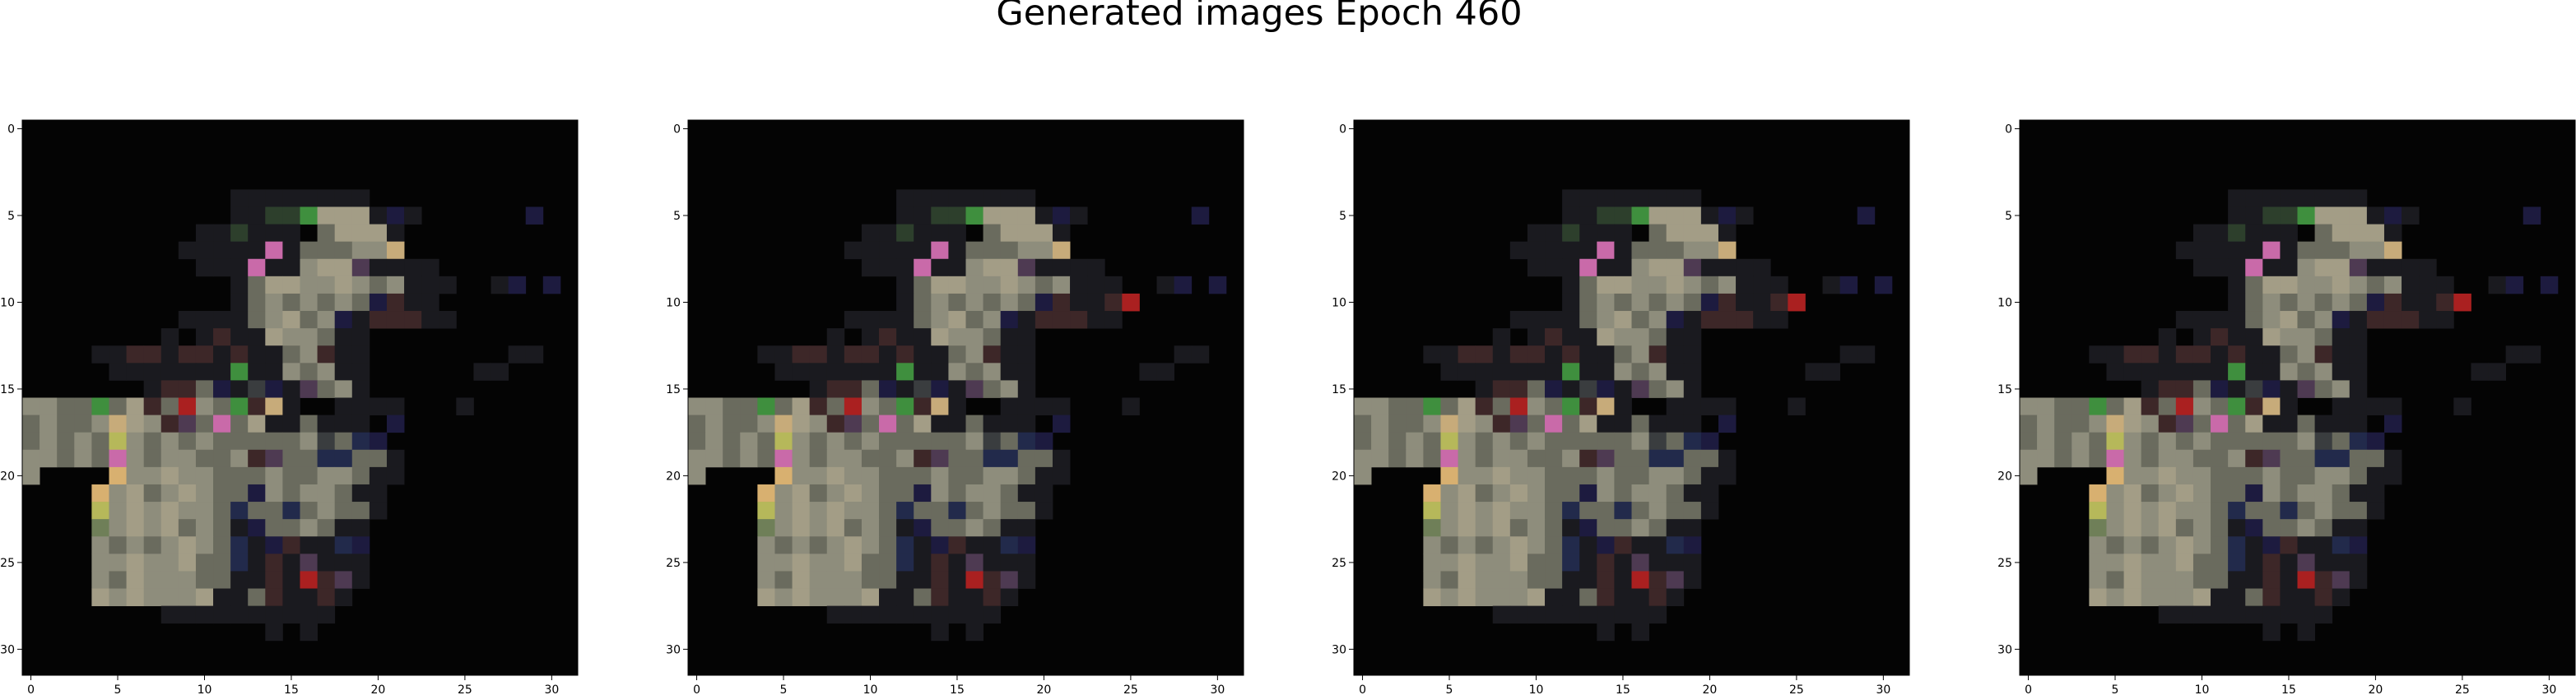  I want to click on y-tick-label: 10, so click(2004, 302).